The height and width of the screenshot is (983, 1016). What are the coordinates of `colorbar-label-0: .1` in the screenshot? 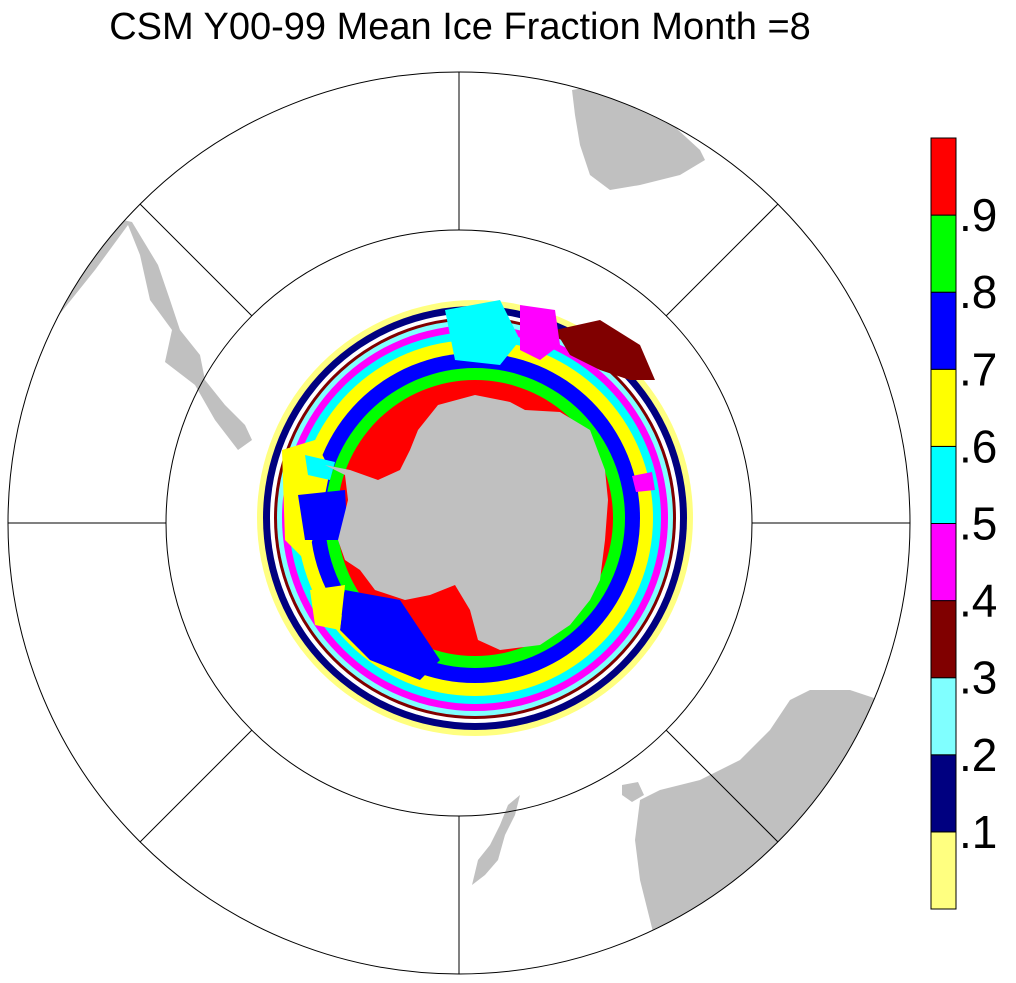 It's located at (978, 832).